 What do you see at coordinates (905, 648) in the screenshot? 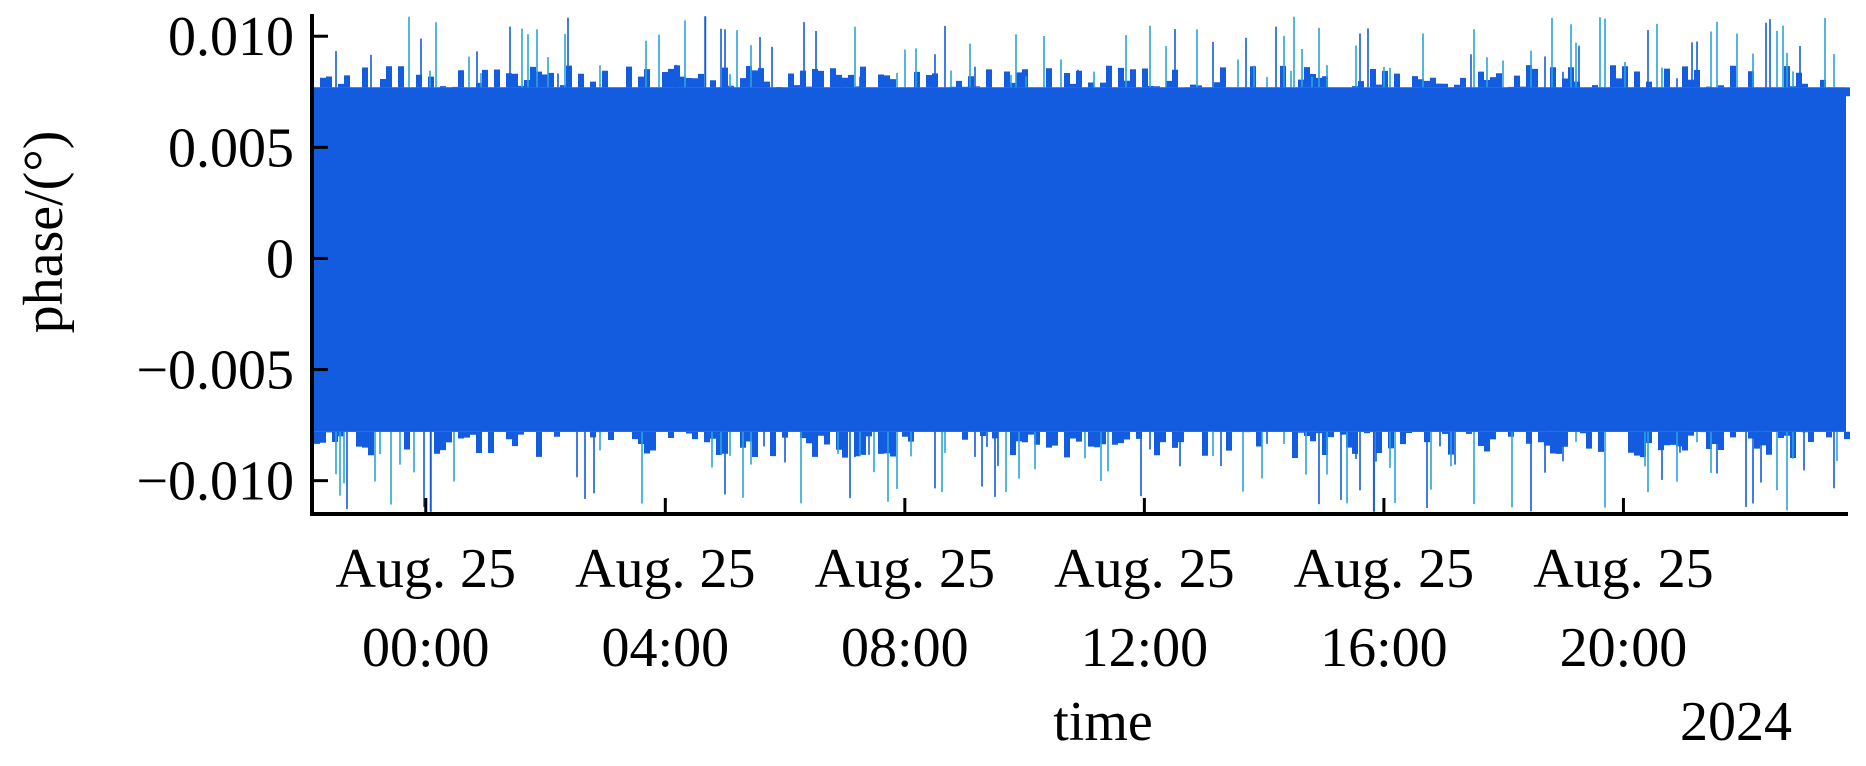
I see `x-tick-label-time: 08:00` at bounding box center [905, 648].